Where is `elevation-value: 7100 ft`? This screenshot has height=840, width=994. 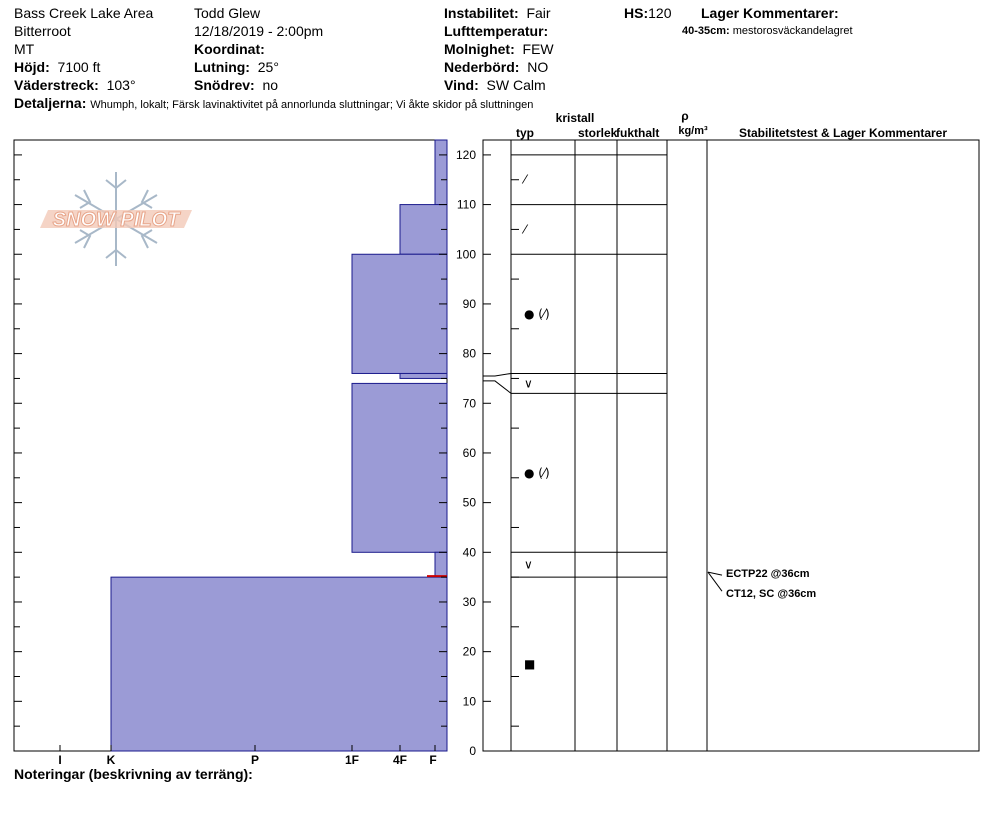
elevation-value: 7100 ft is located at coordinates (79, 67).